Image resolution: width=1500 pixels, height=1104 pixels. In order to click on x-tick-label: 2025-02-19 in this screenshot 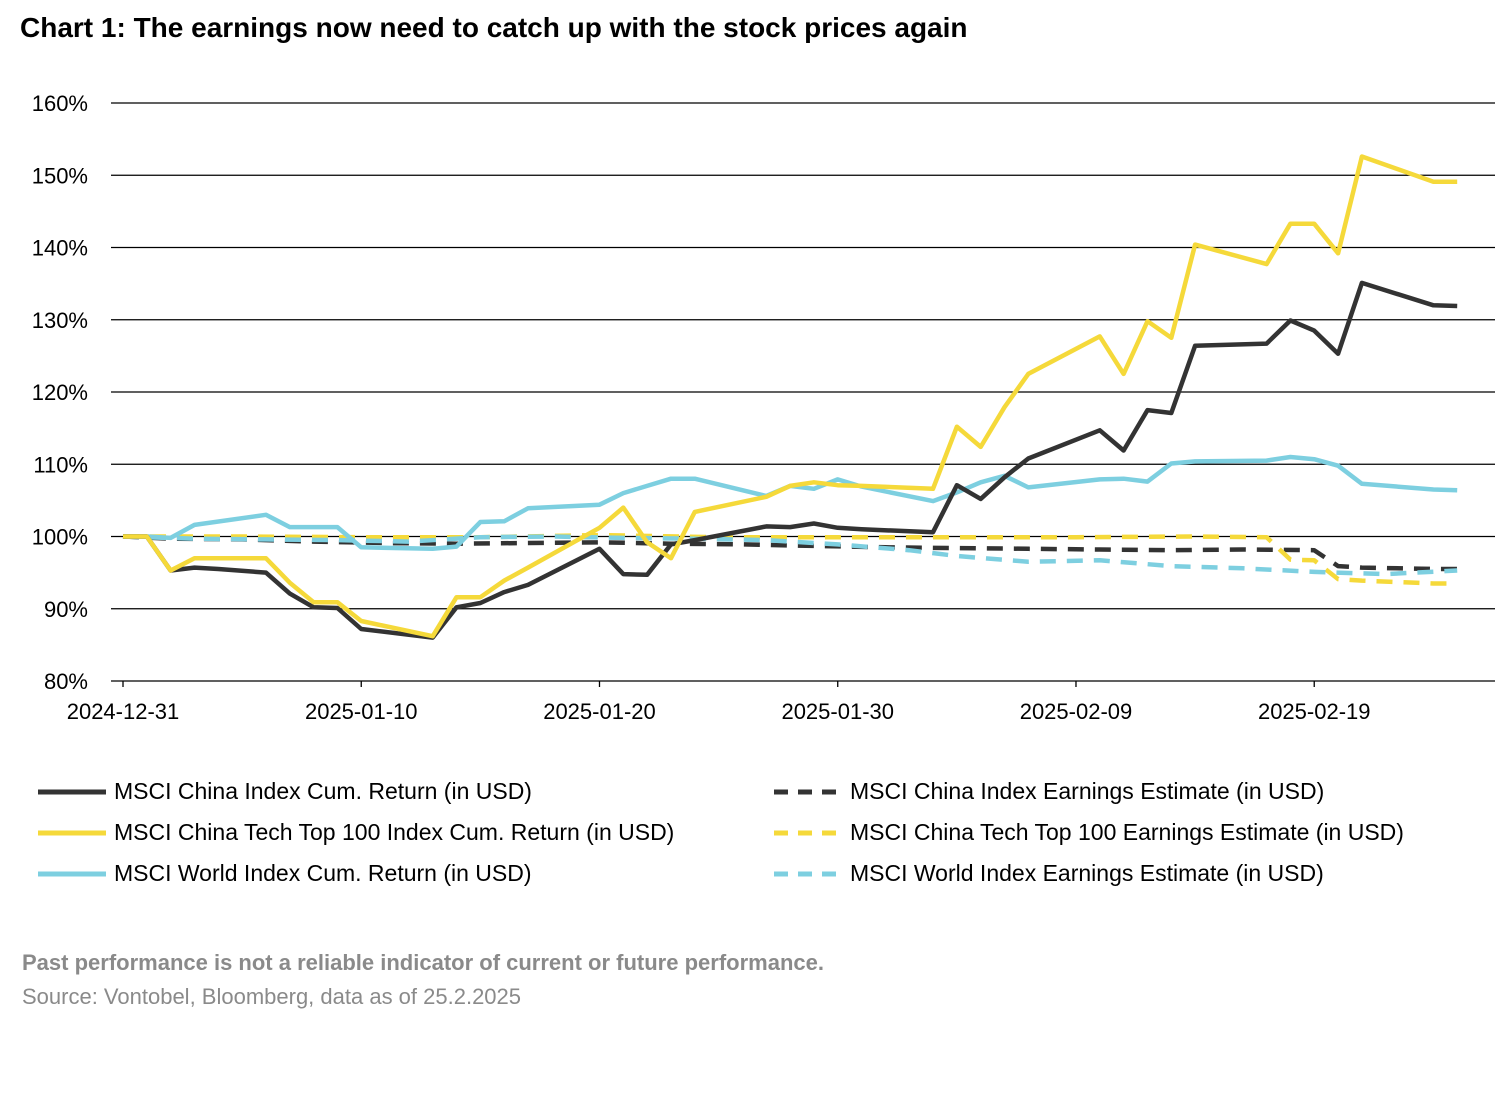, I will do `click(1314, 711)`.